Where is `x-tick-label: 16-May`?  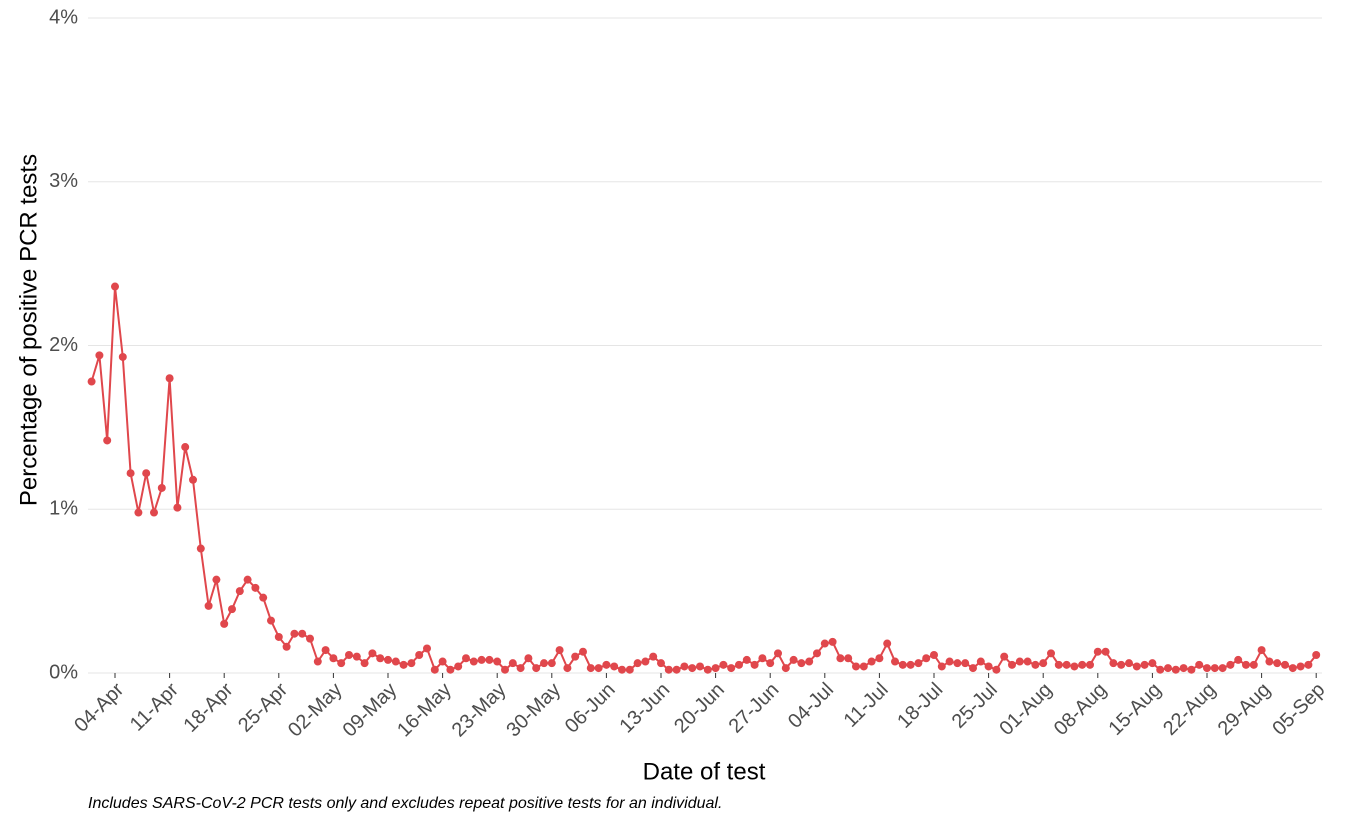
x-tick-label: 16-May is located at coordinates (424, 710).